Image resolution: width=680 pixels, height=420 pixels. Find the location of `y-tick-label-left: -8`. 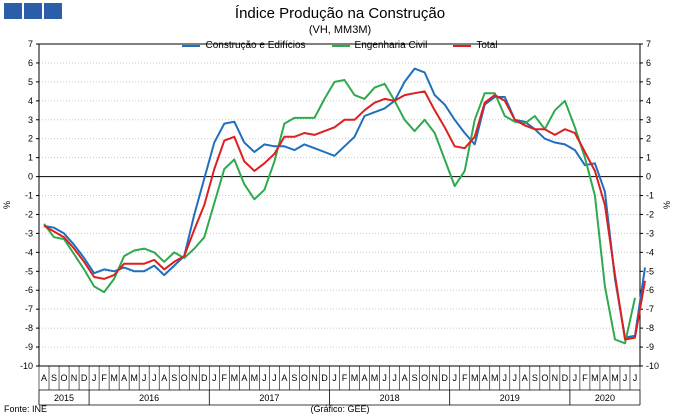

y-tick-label-left: -8 is located at coordinates (29, 328).